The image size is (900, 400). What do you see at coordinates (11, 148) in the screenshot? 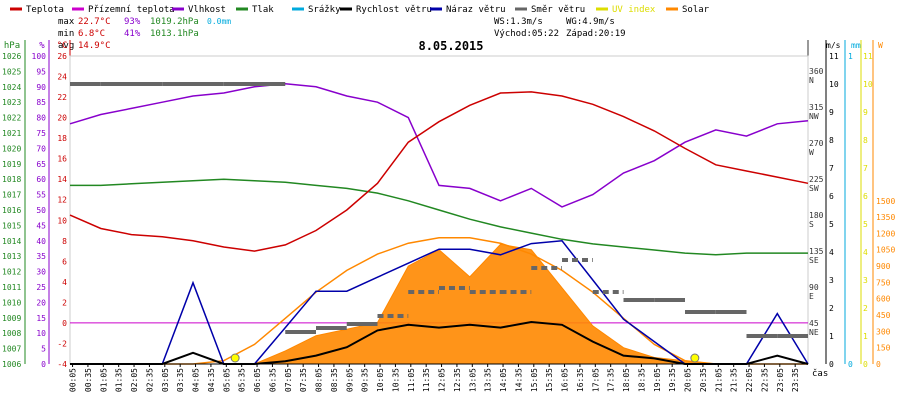
I see `pressure-tick-14: 1020` at bounding box center [11, 148].